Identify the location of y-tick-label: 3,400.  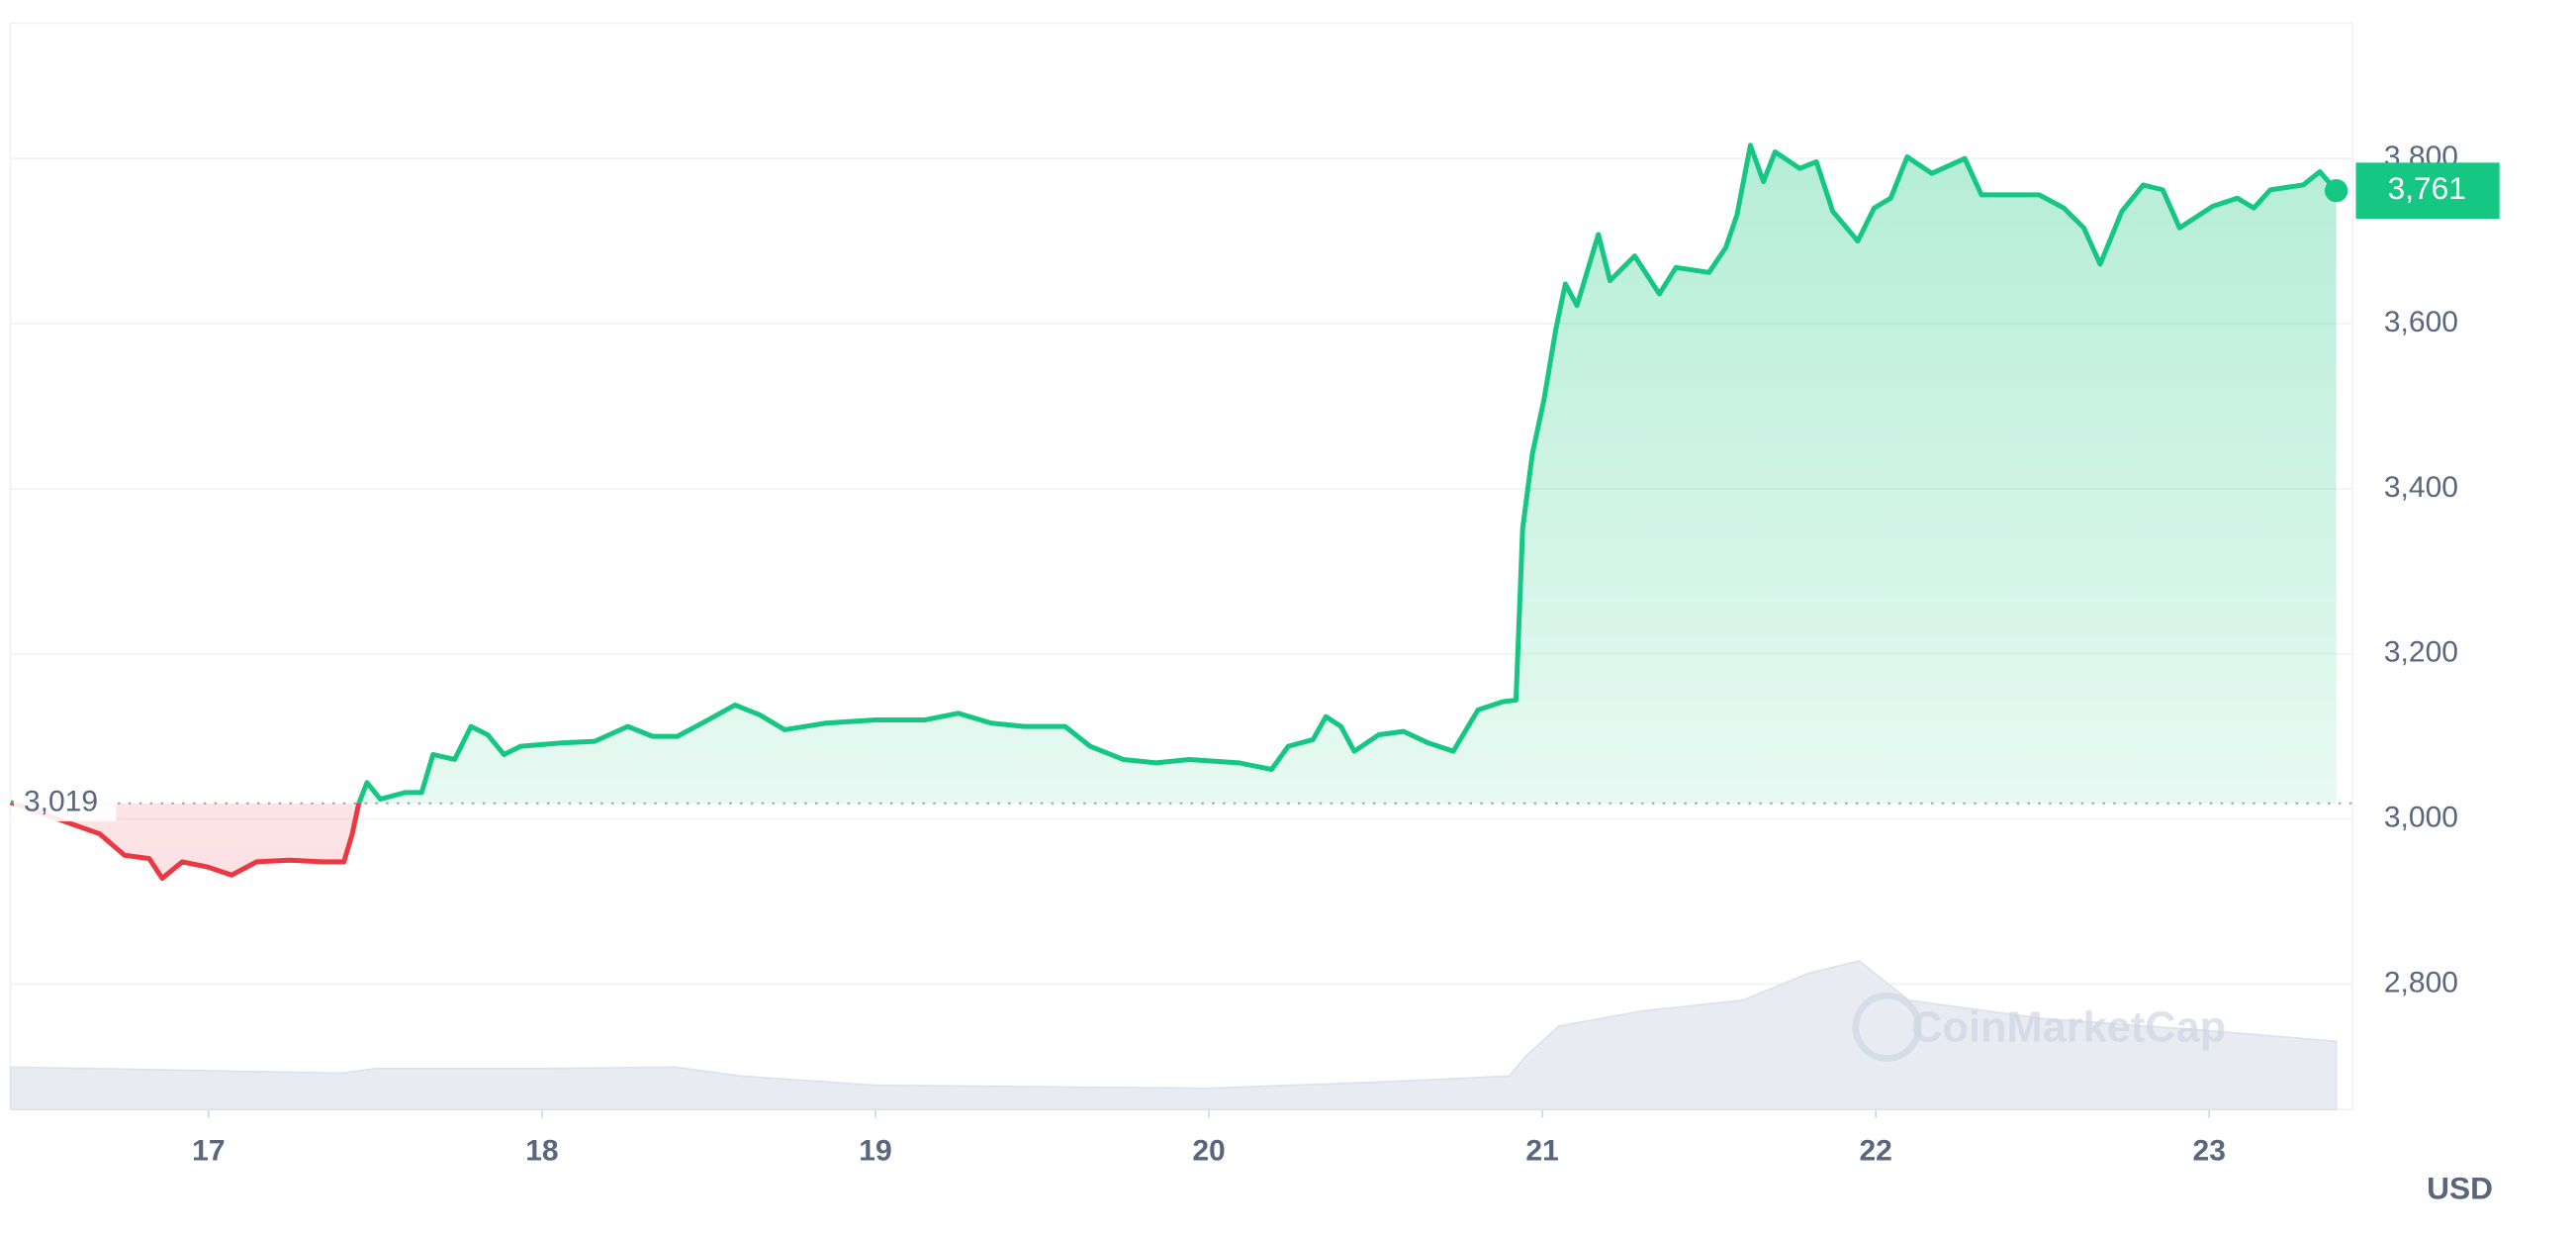
(2421, 488).